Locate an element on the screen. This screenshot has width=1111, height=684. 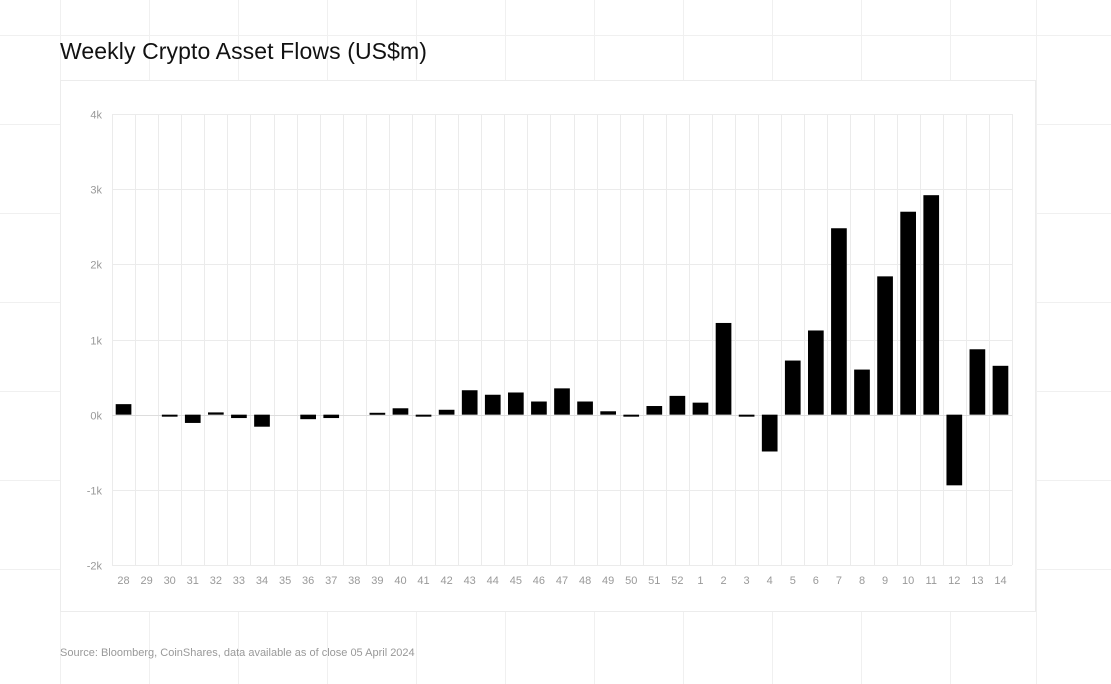
x-tick-label: 46 is located at coordinates (539, 581).